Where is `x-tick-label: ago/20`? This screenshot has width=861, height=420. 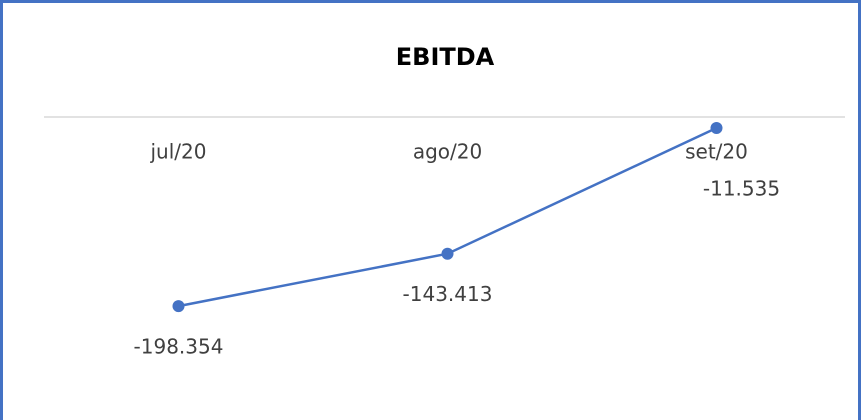 x-tick-label: ago/20 is located at coordinates (447, 152).